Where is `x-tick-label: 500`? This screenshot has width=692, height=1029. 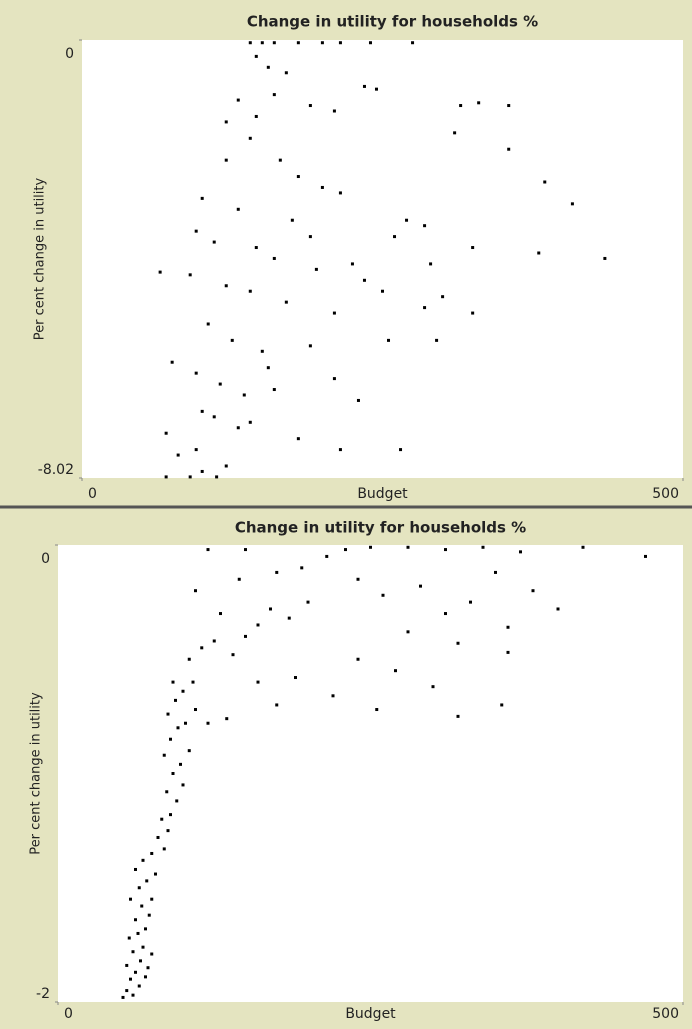
x-tick-label: 500 is located at coordinates (665, 1014).